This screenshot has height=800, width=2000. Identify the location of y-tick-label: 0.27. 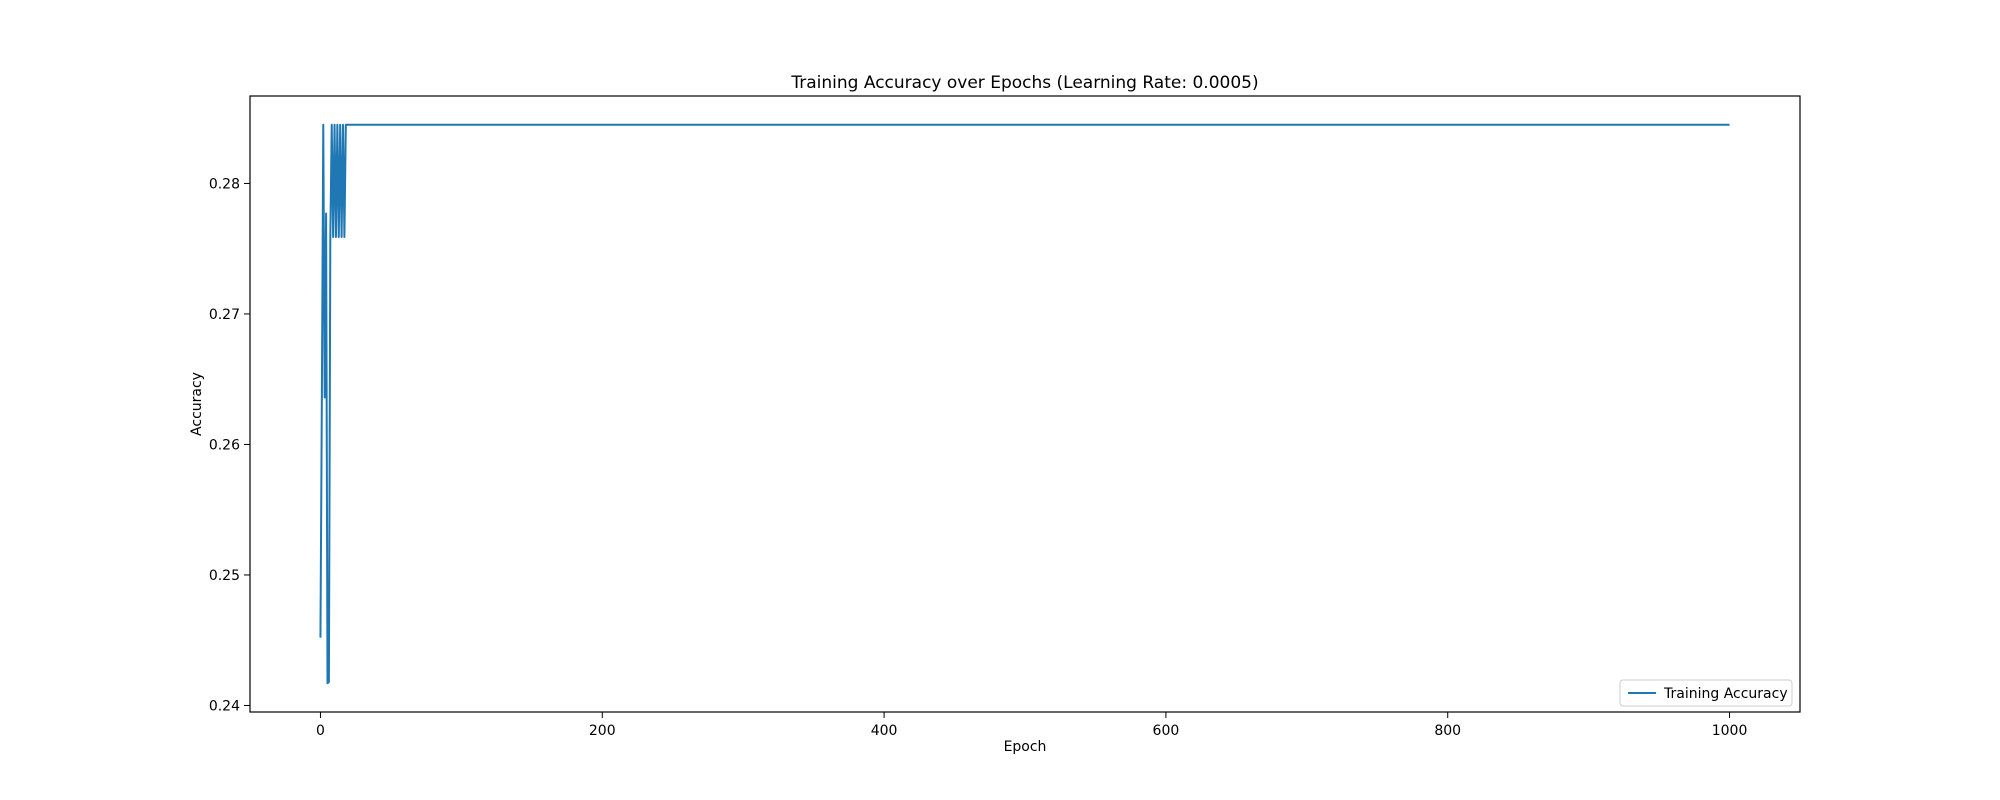
(224, 315).